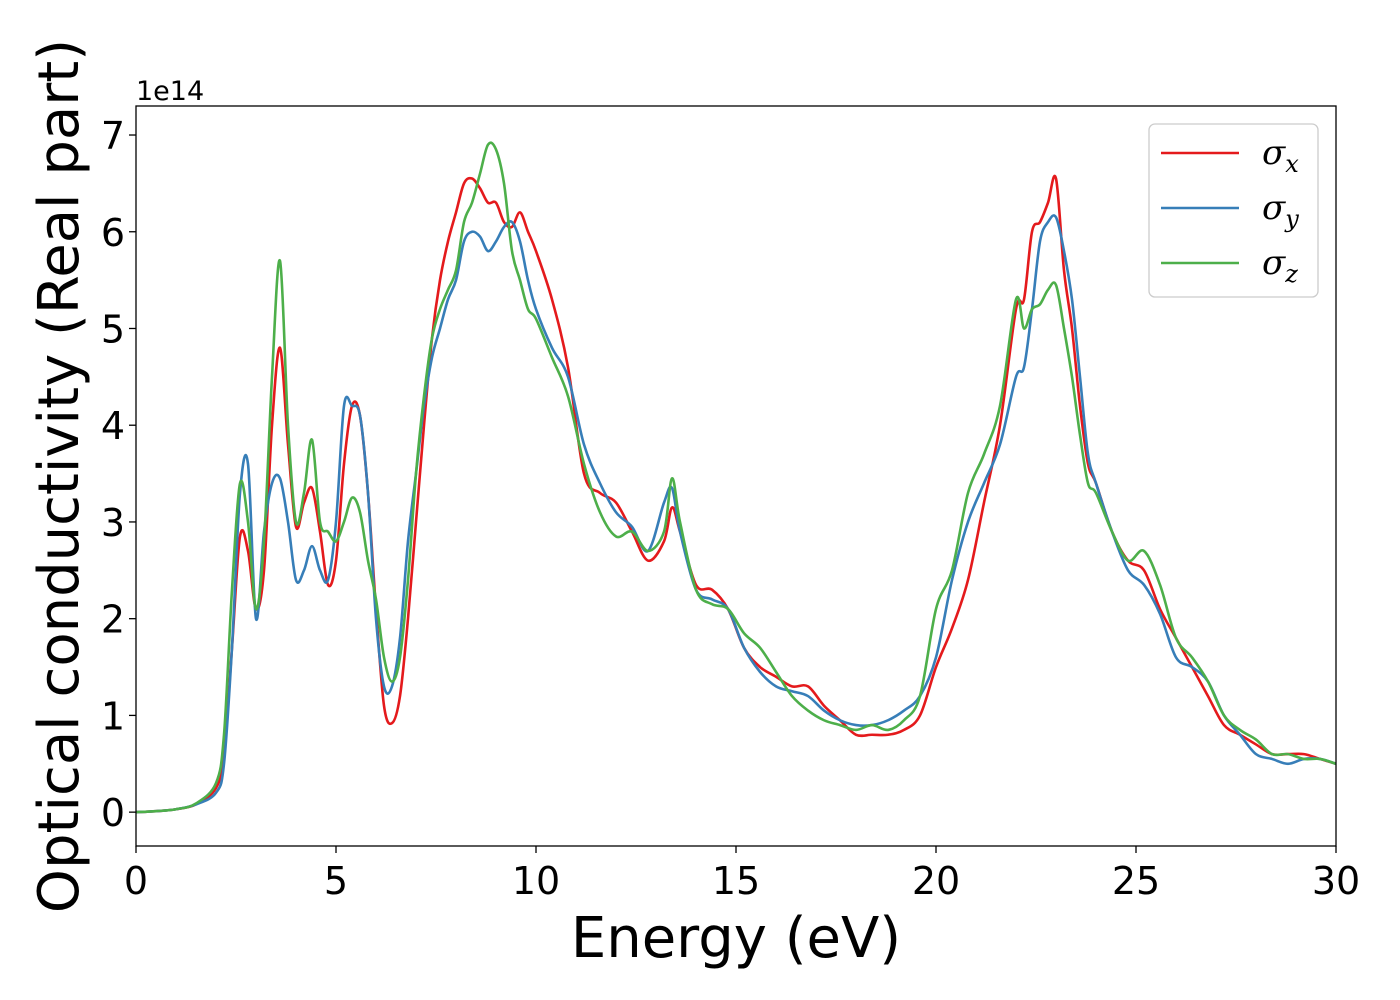 Image resolution: width=1400 pixels, height=1000 pixels. I want to click on legend-subscript: z, so click(1291, 274).